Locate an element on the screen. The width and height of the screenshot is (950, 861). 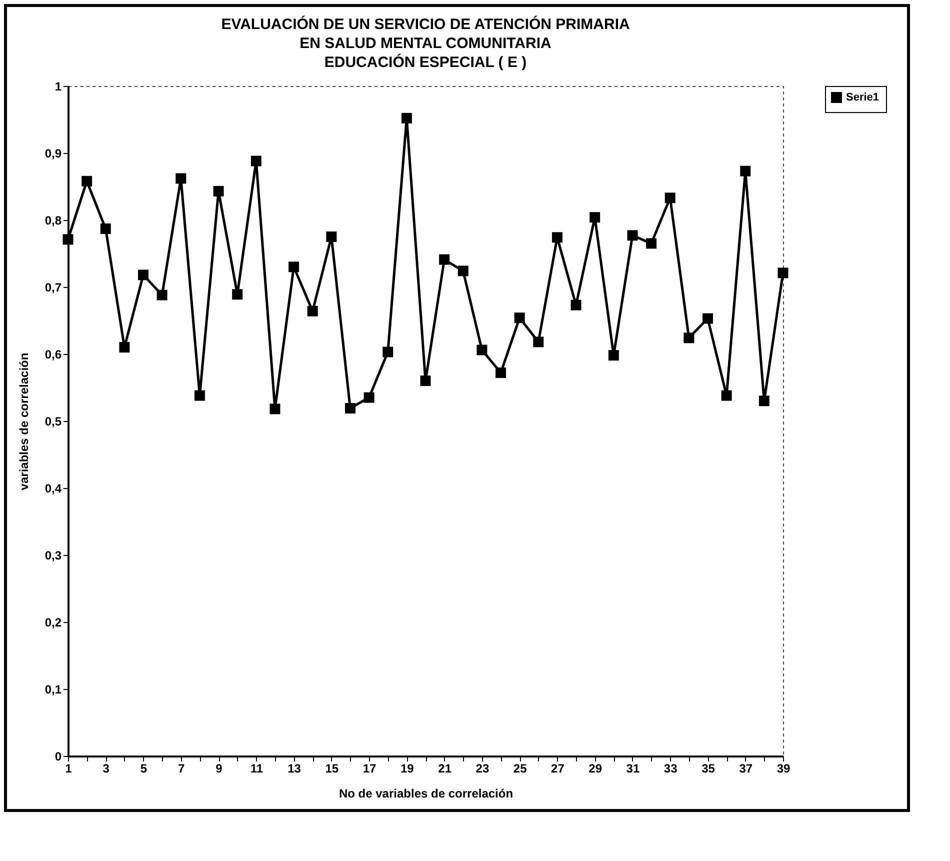
x-tick-label: 35 is located at coordinates (709, 769).